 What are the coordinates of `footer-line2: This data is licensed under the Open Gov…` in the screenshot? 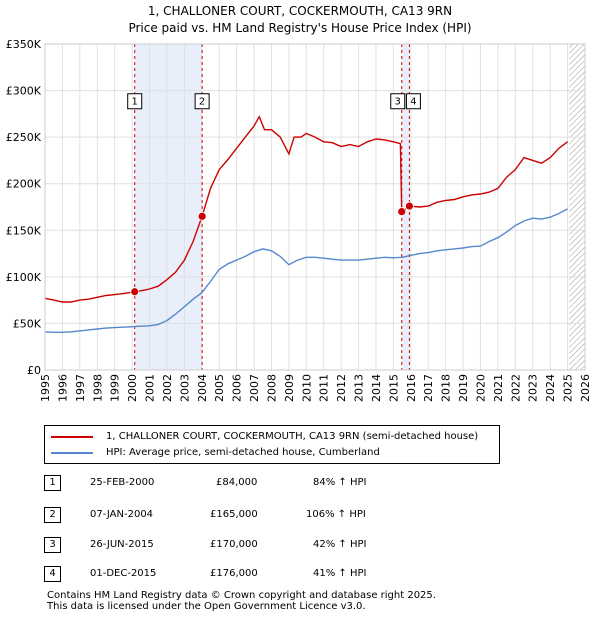 It's located at (206, 606).